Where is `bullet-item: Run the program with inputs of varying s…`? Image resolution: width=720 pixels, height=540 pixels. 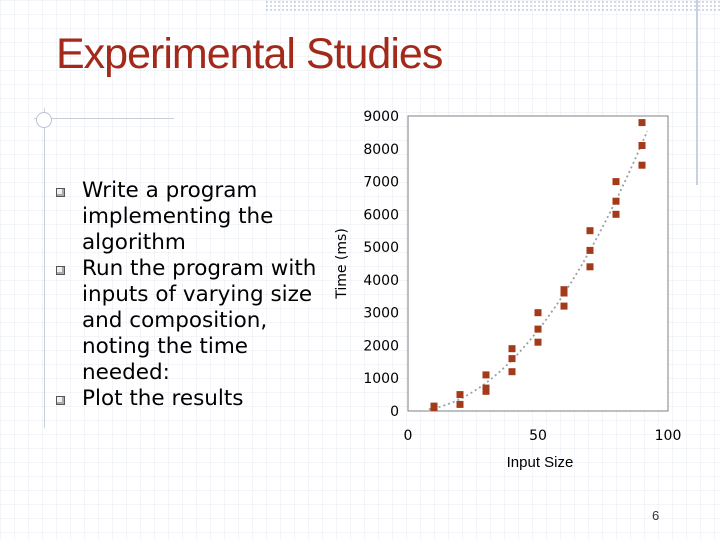 bullet-item: Run the program with inputs of varying s… is located at coordinates (187, 321).